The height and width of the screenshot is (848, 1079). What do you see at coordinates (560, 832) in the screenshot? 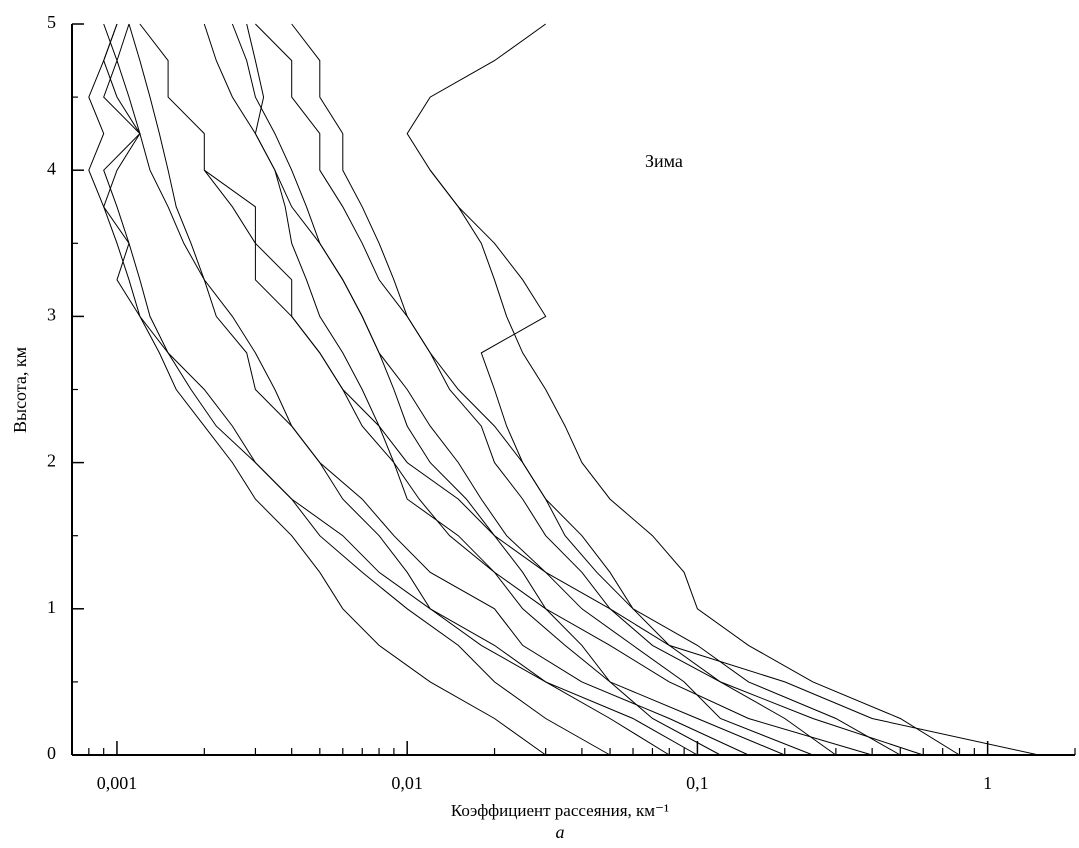
I see `subtitle: а` at bounding box center [560, 832].